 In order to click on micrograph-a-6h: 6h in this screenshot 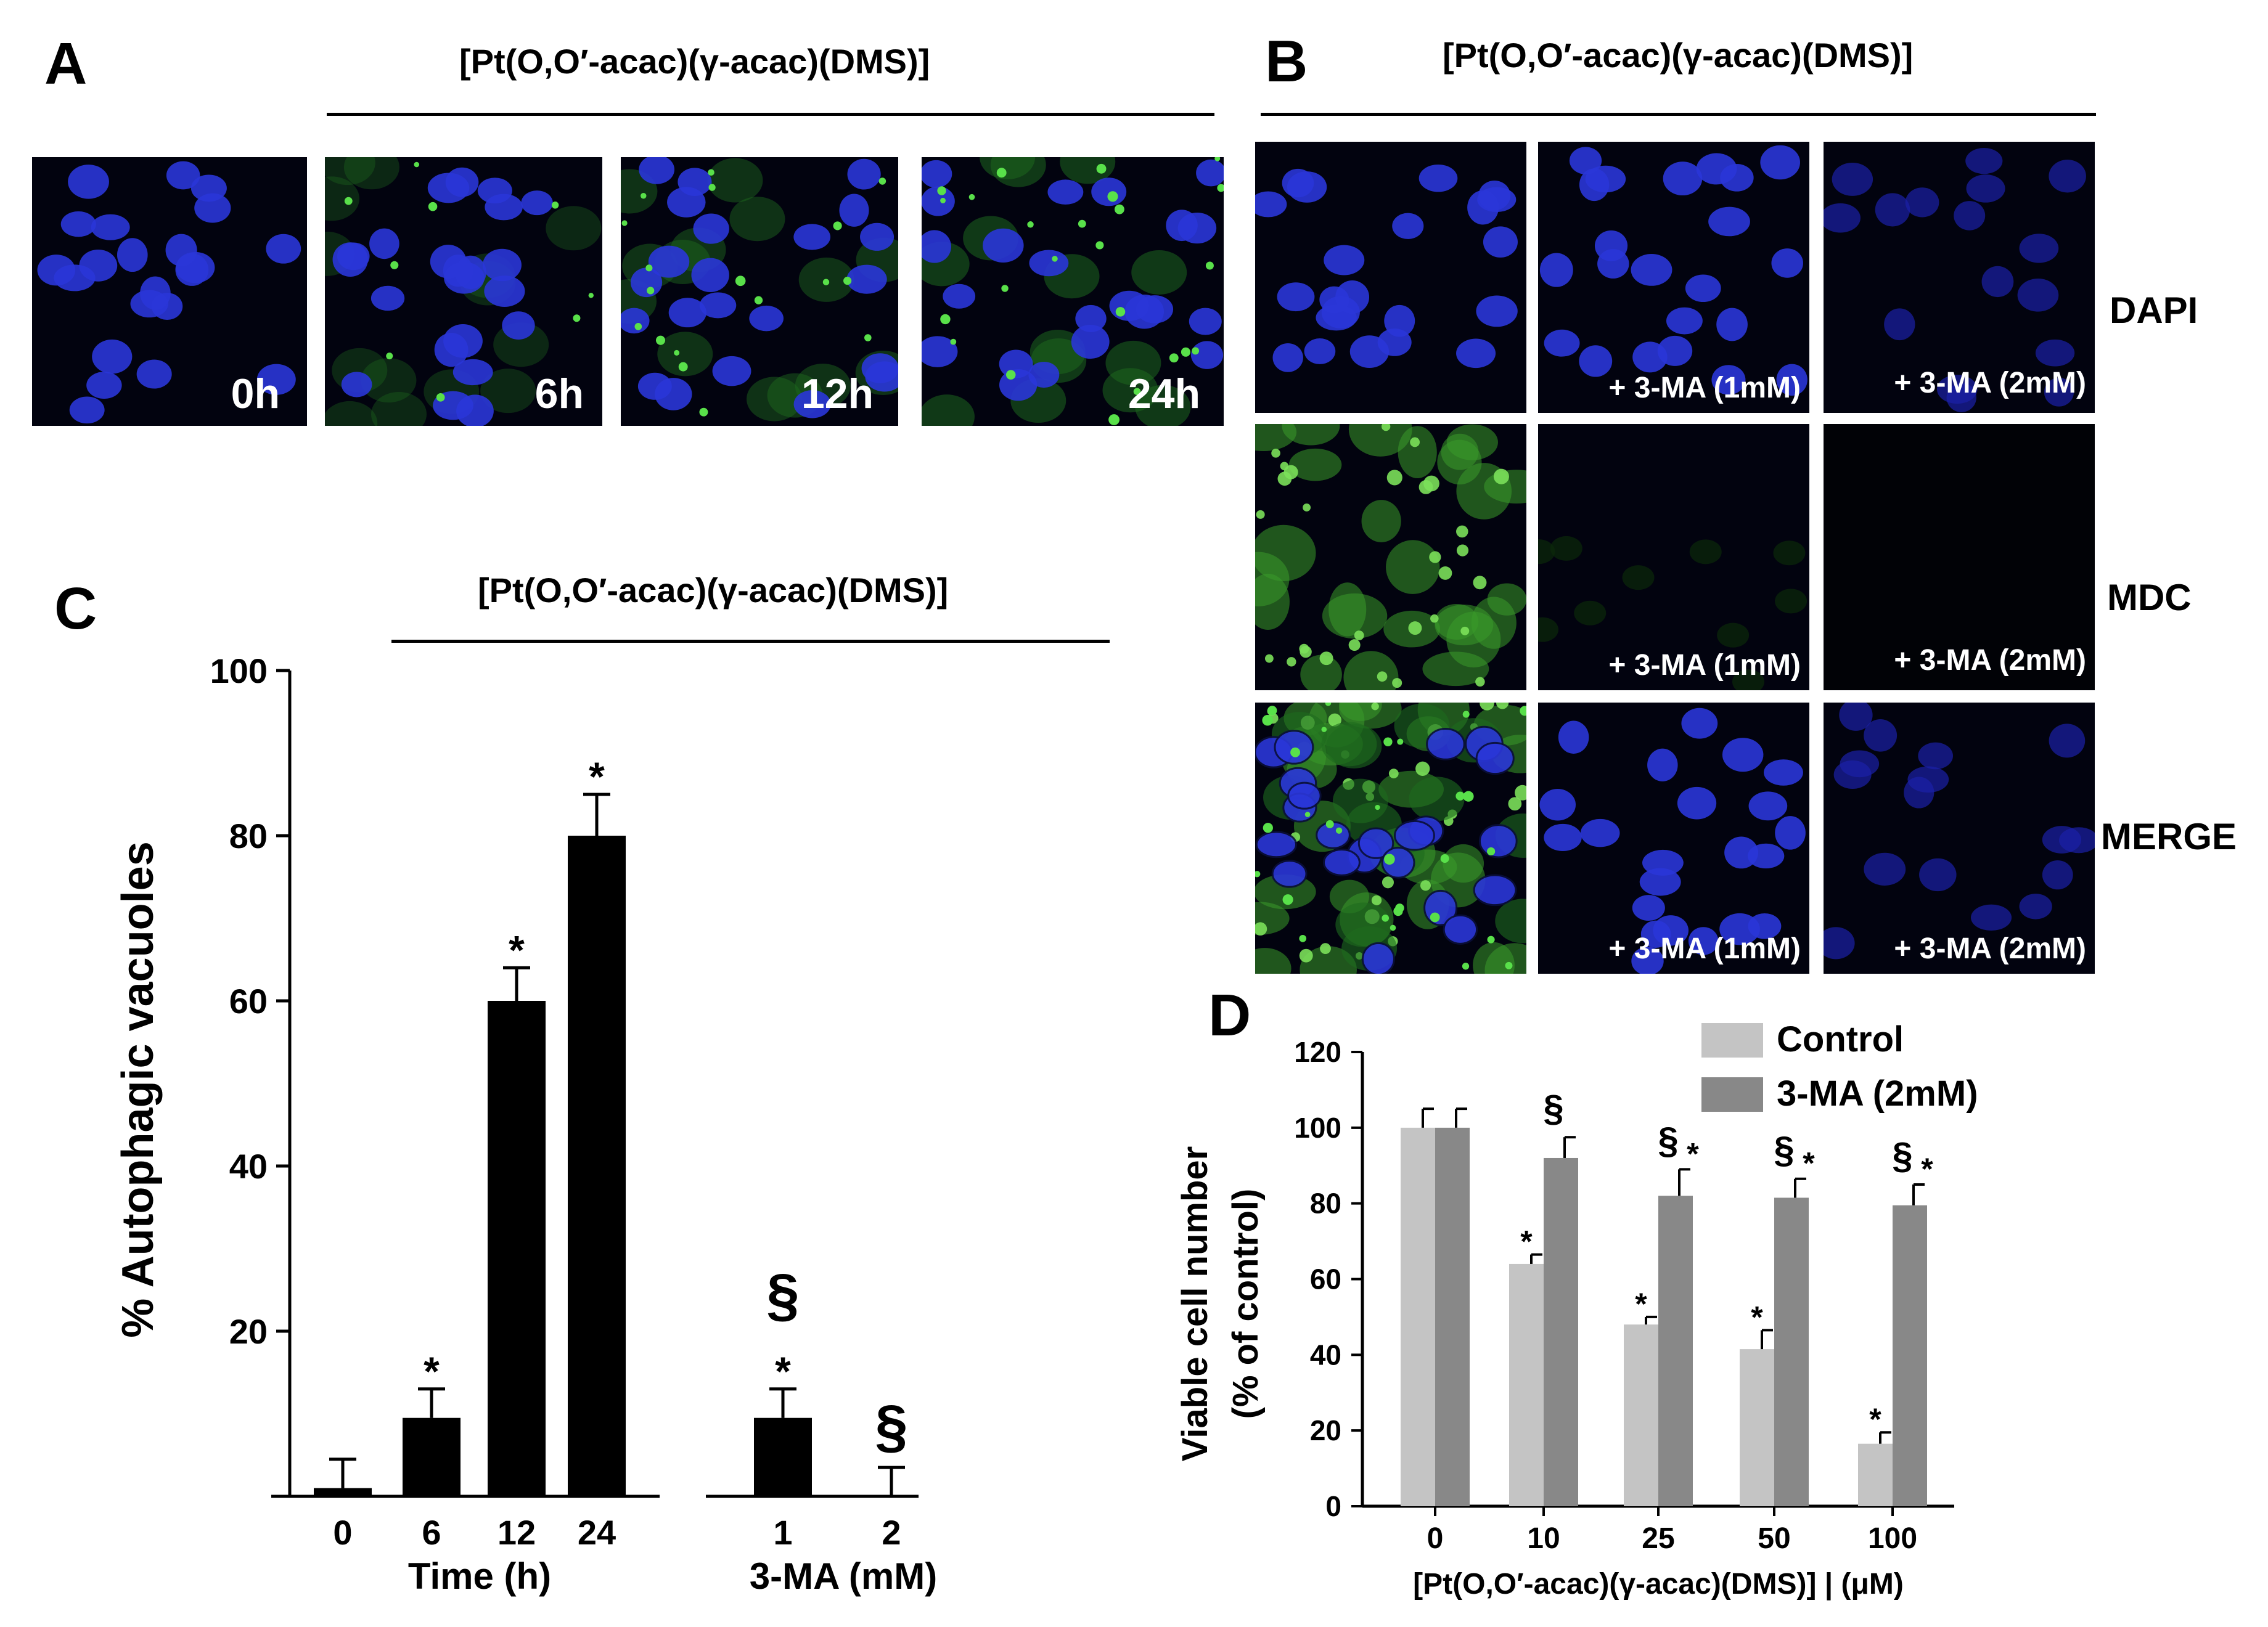, I will do `click(463, 292)`.